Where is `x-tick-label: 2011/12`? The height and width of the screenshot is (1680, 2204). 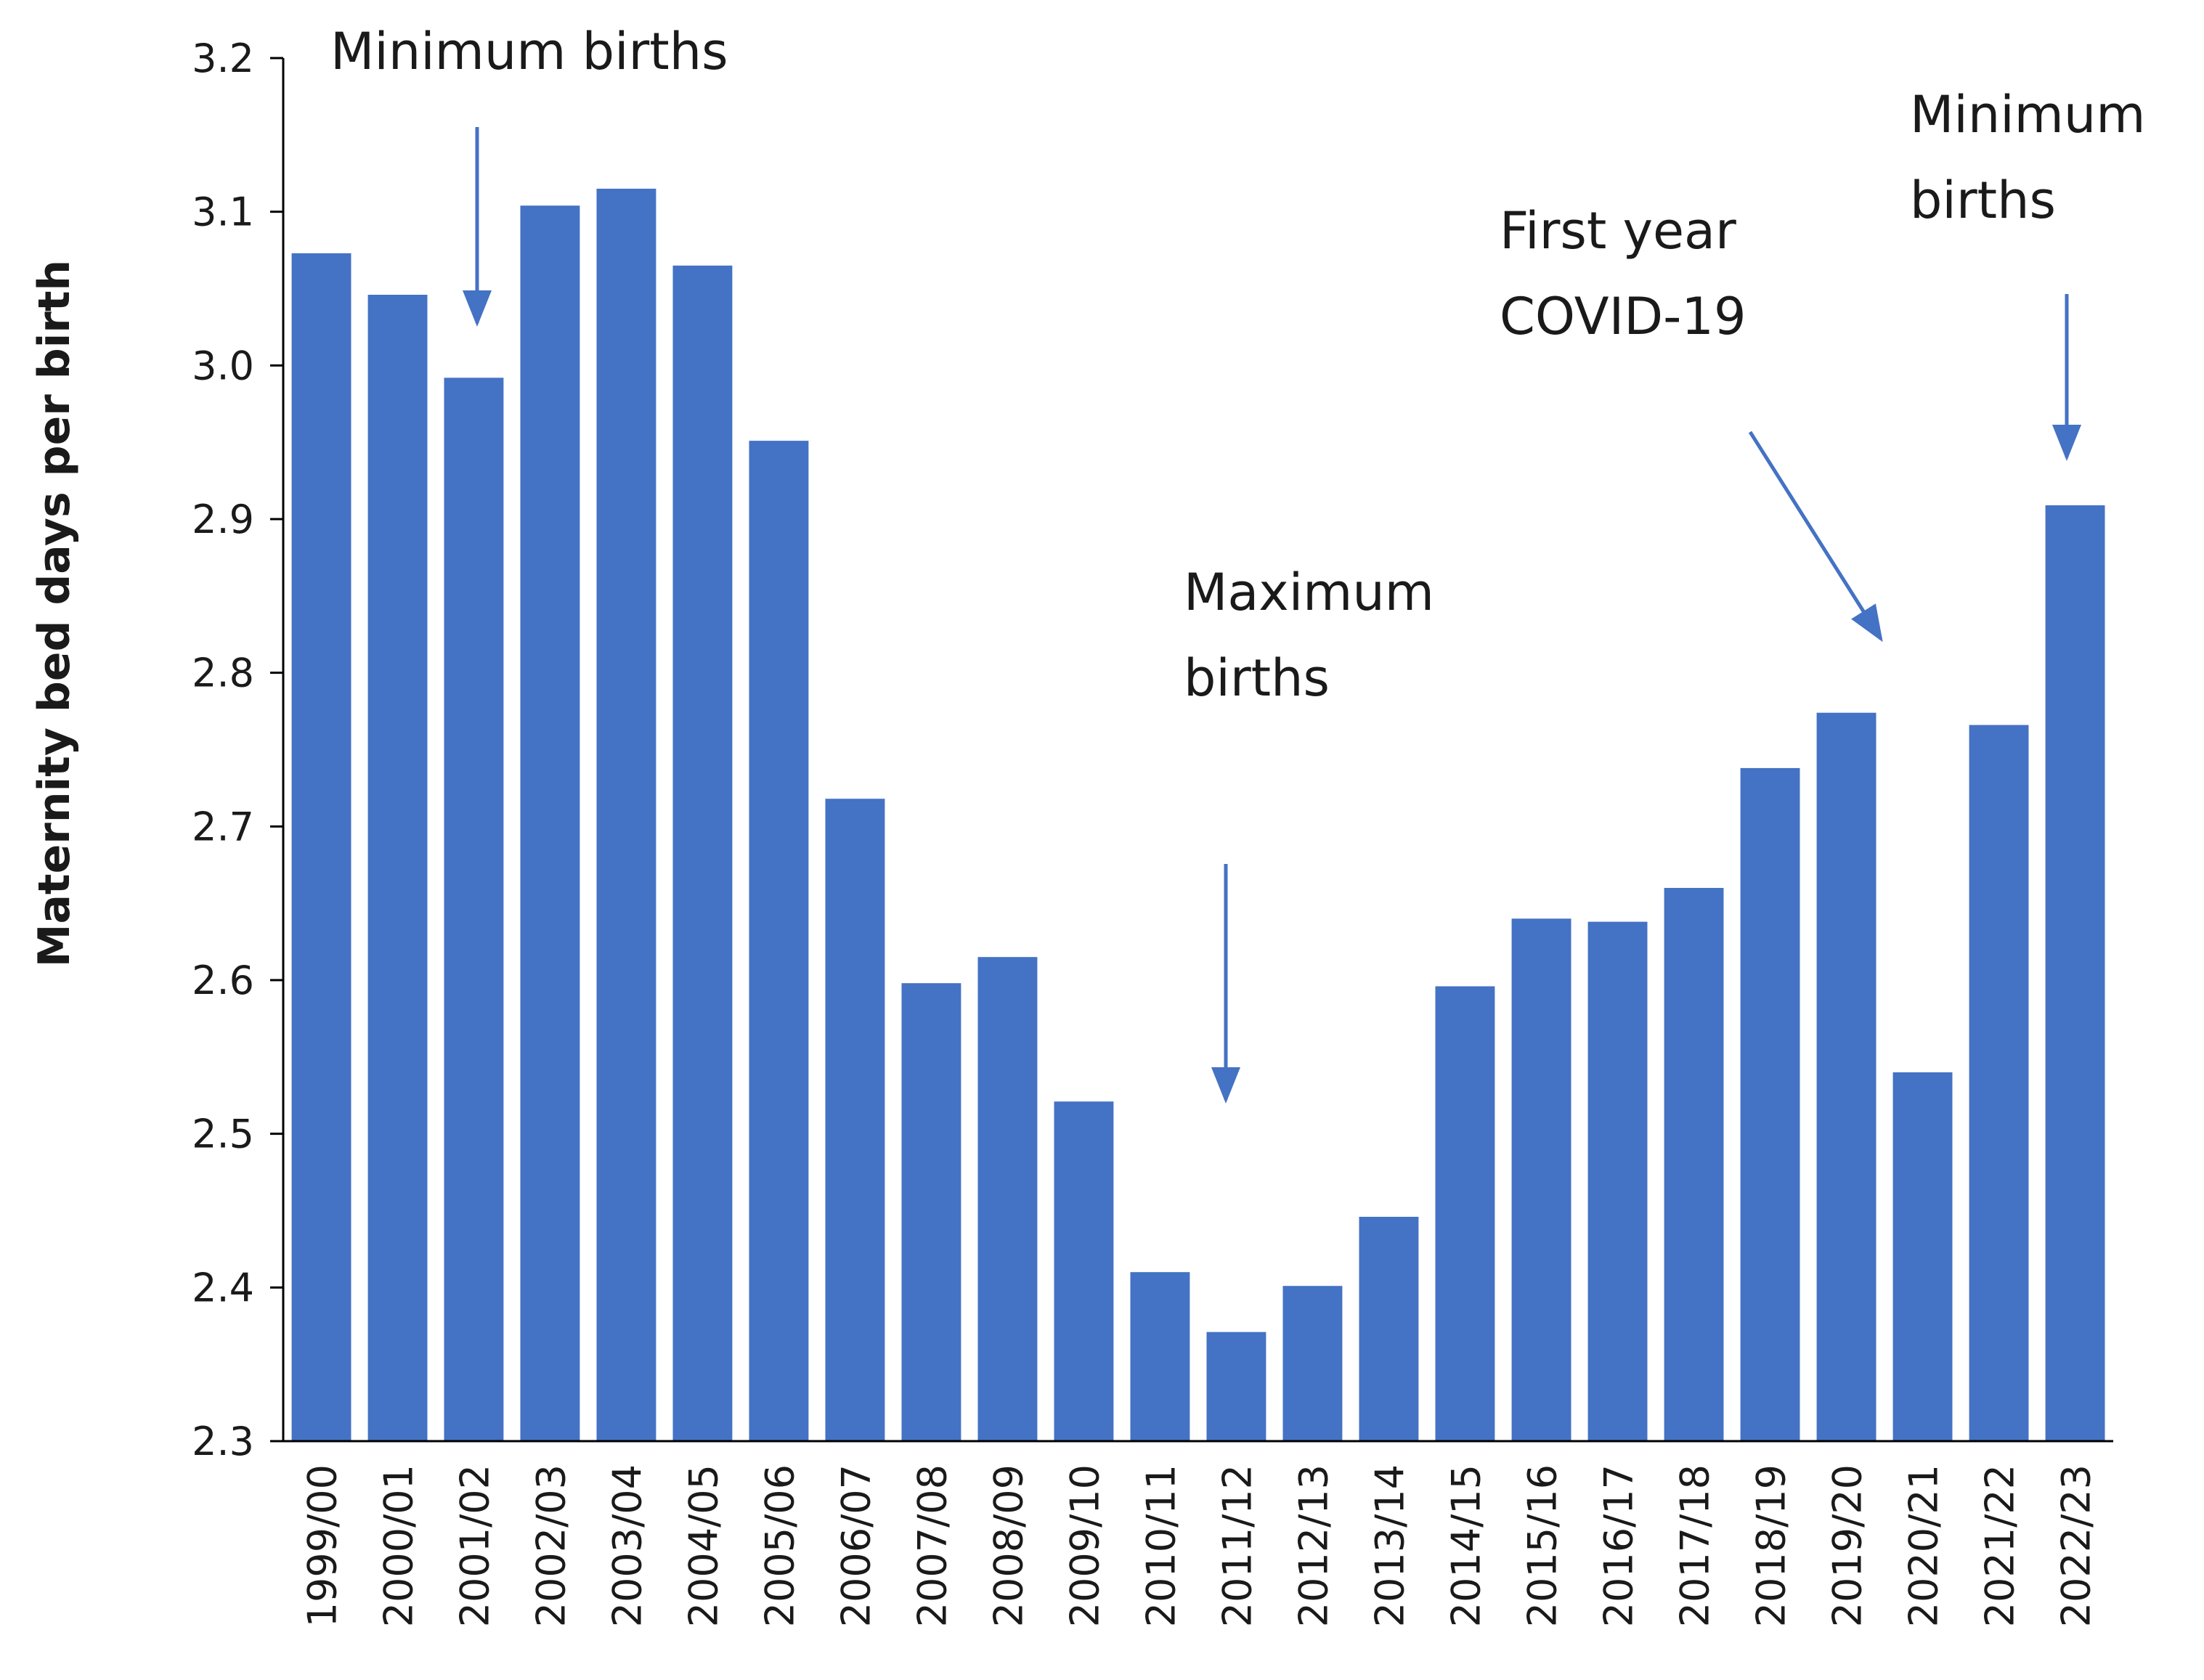
x-tick-label: 2011/12 is located at coordinates (1238, 1545).